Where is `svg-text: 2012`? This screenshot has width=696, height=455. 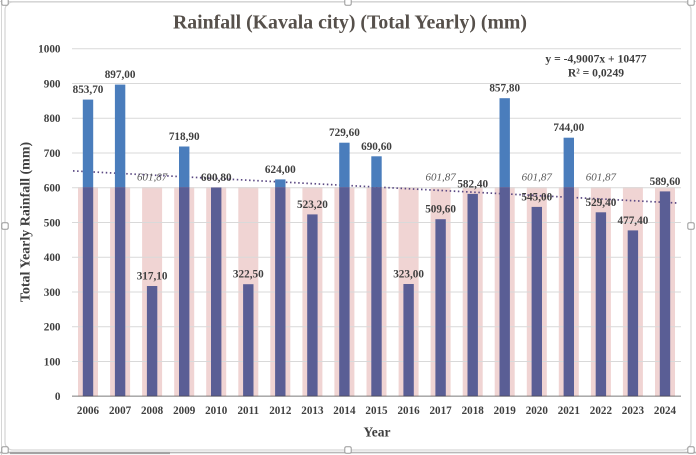 svg-text: 2012 is located at coordinates (280, 411).